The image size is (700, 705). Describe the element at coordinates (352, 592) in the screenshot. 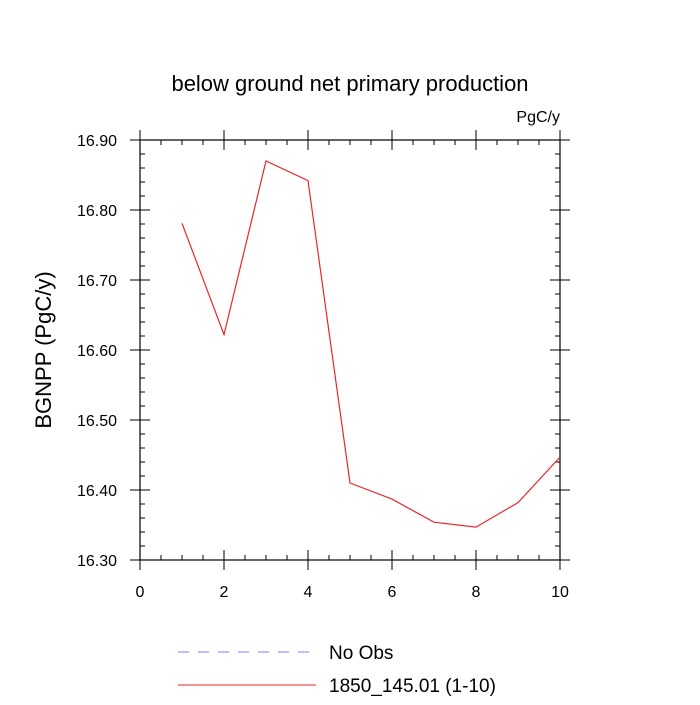

I see `x-tick-labels: 0 2 4 6 8 10` at that location.